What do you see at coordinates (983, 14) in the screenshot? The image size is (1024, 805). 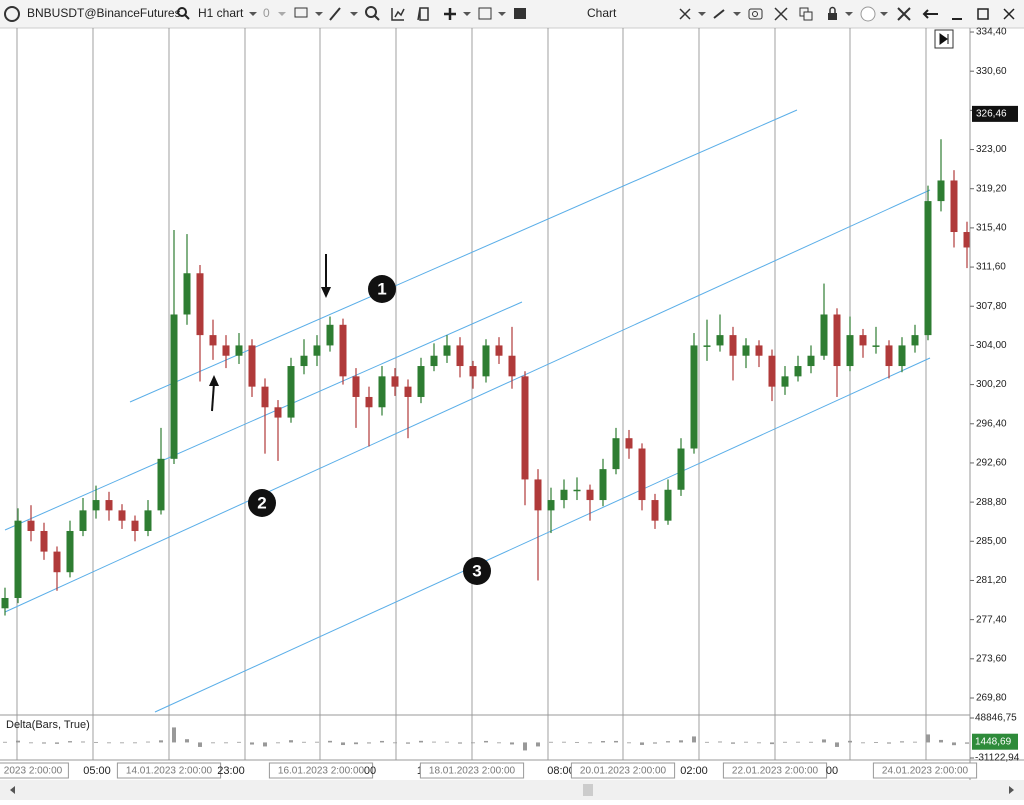 I see `maximize-button` at bounding box center [983, 14].